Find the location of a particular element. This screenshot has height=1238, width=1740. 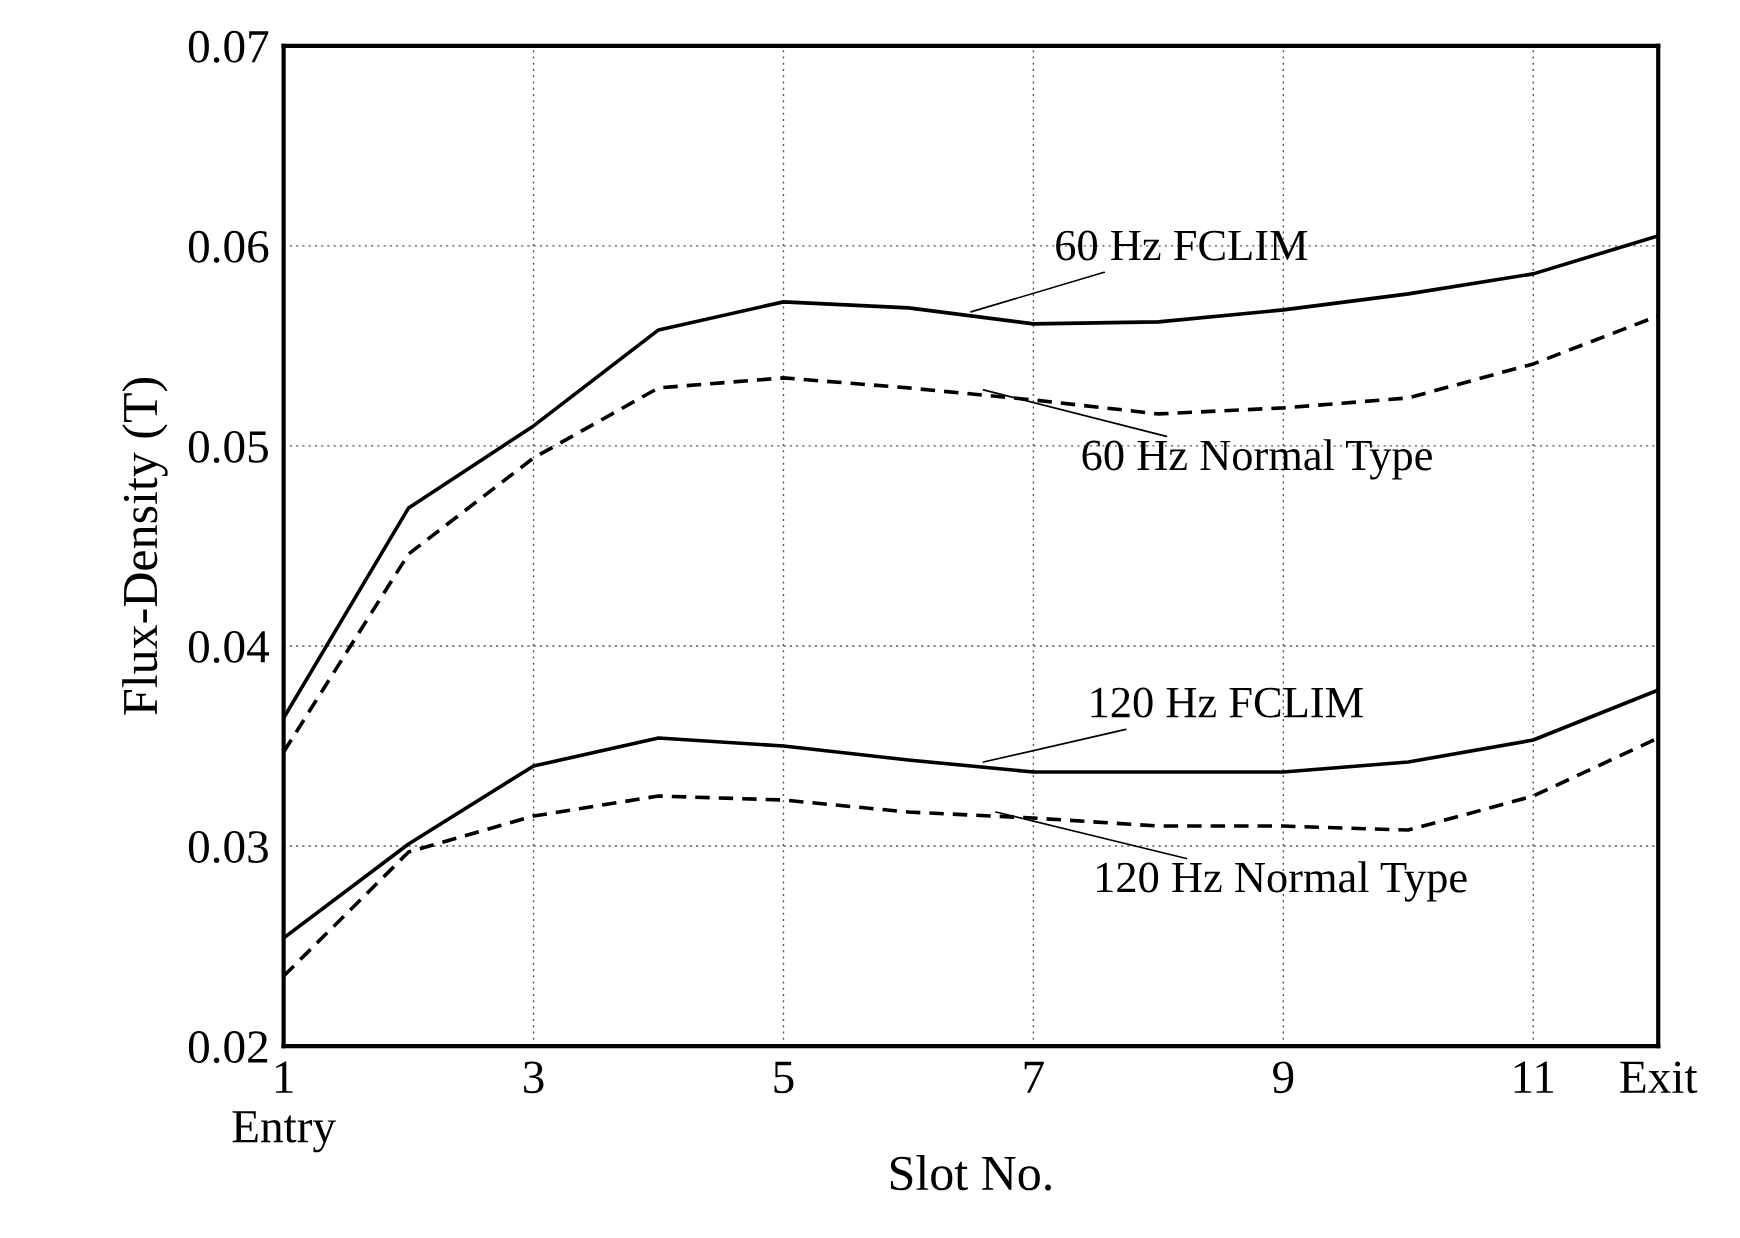

x-tick-label: 3 is located at coordinates (534, 1077).